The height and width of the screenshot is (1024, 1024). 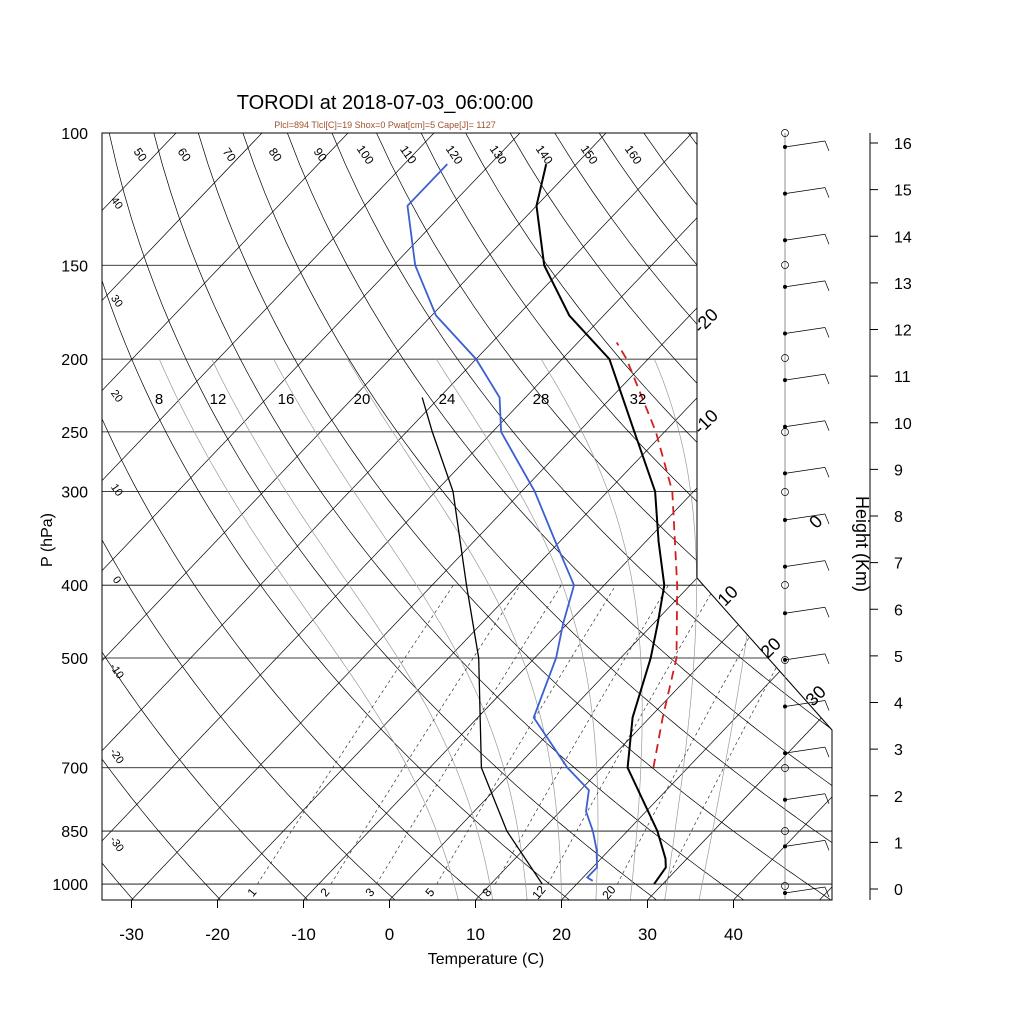 I want to click on pressure-tick-label: 150, so click(x=74, y=266).